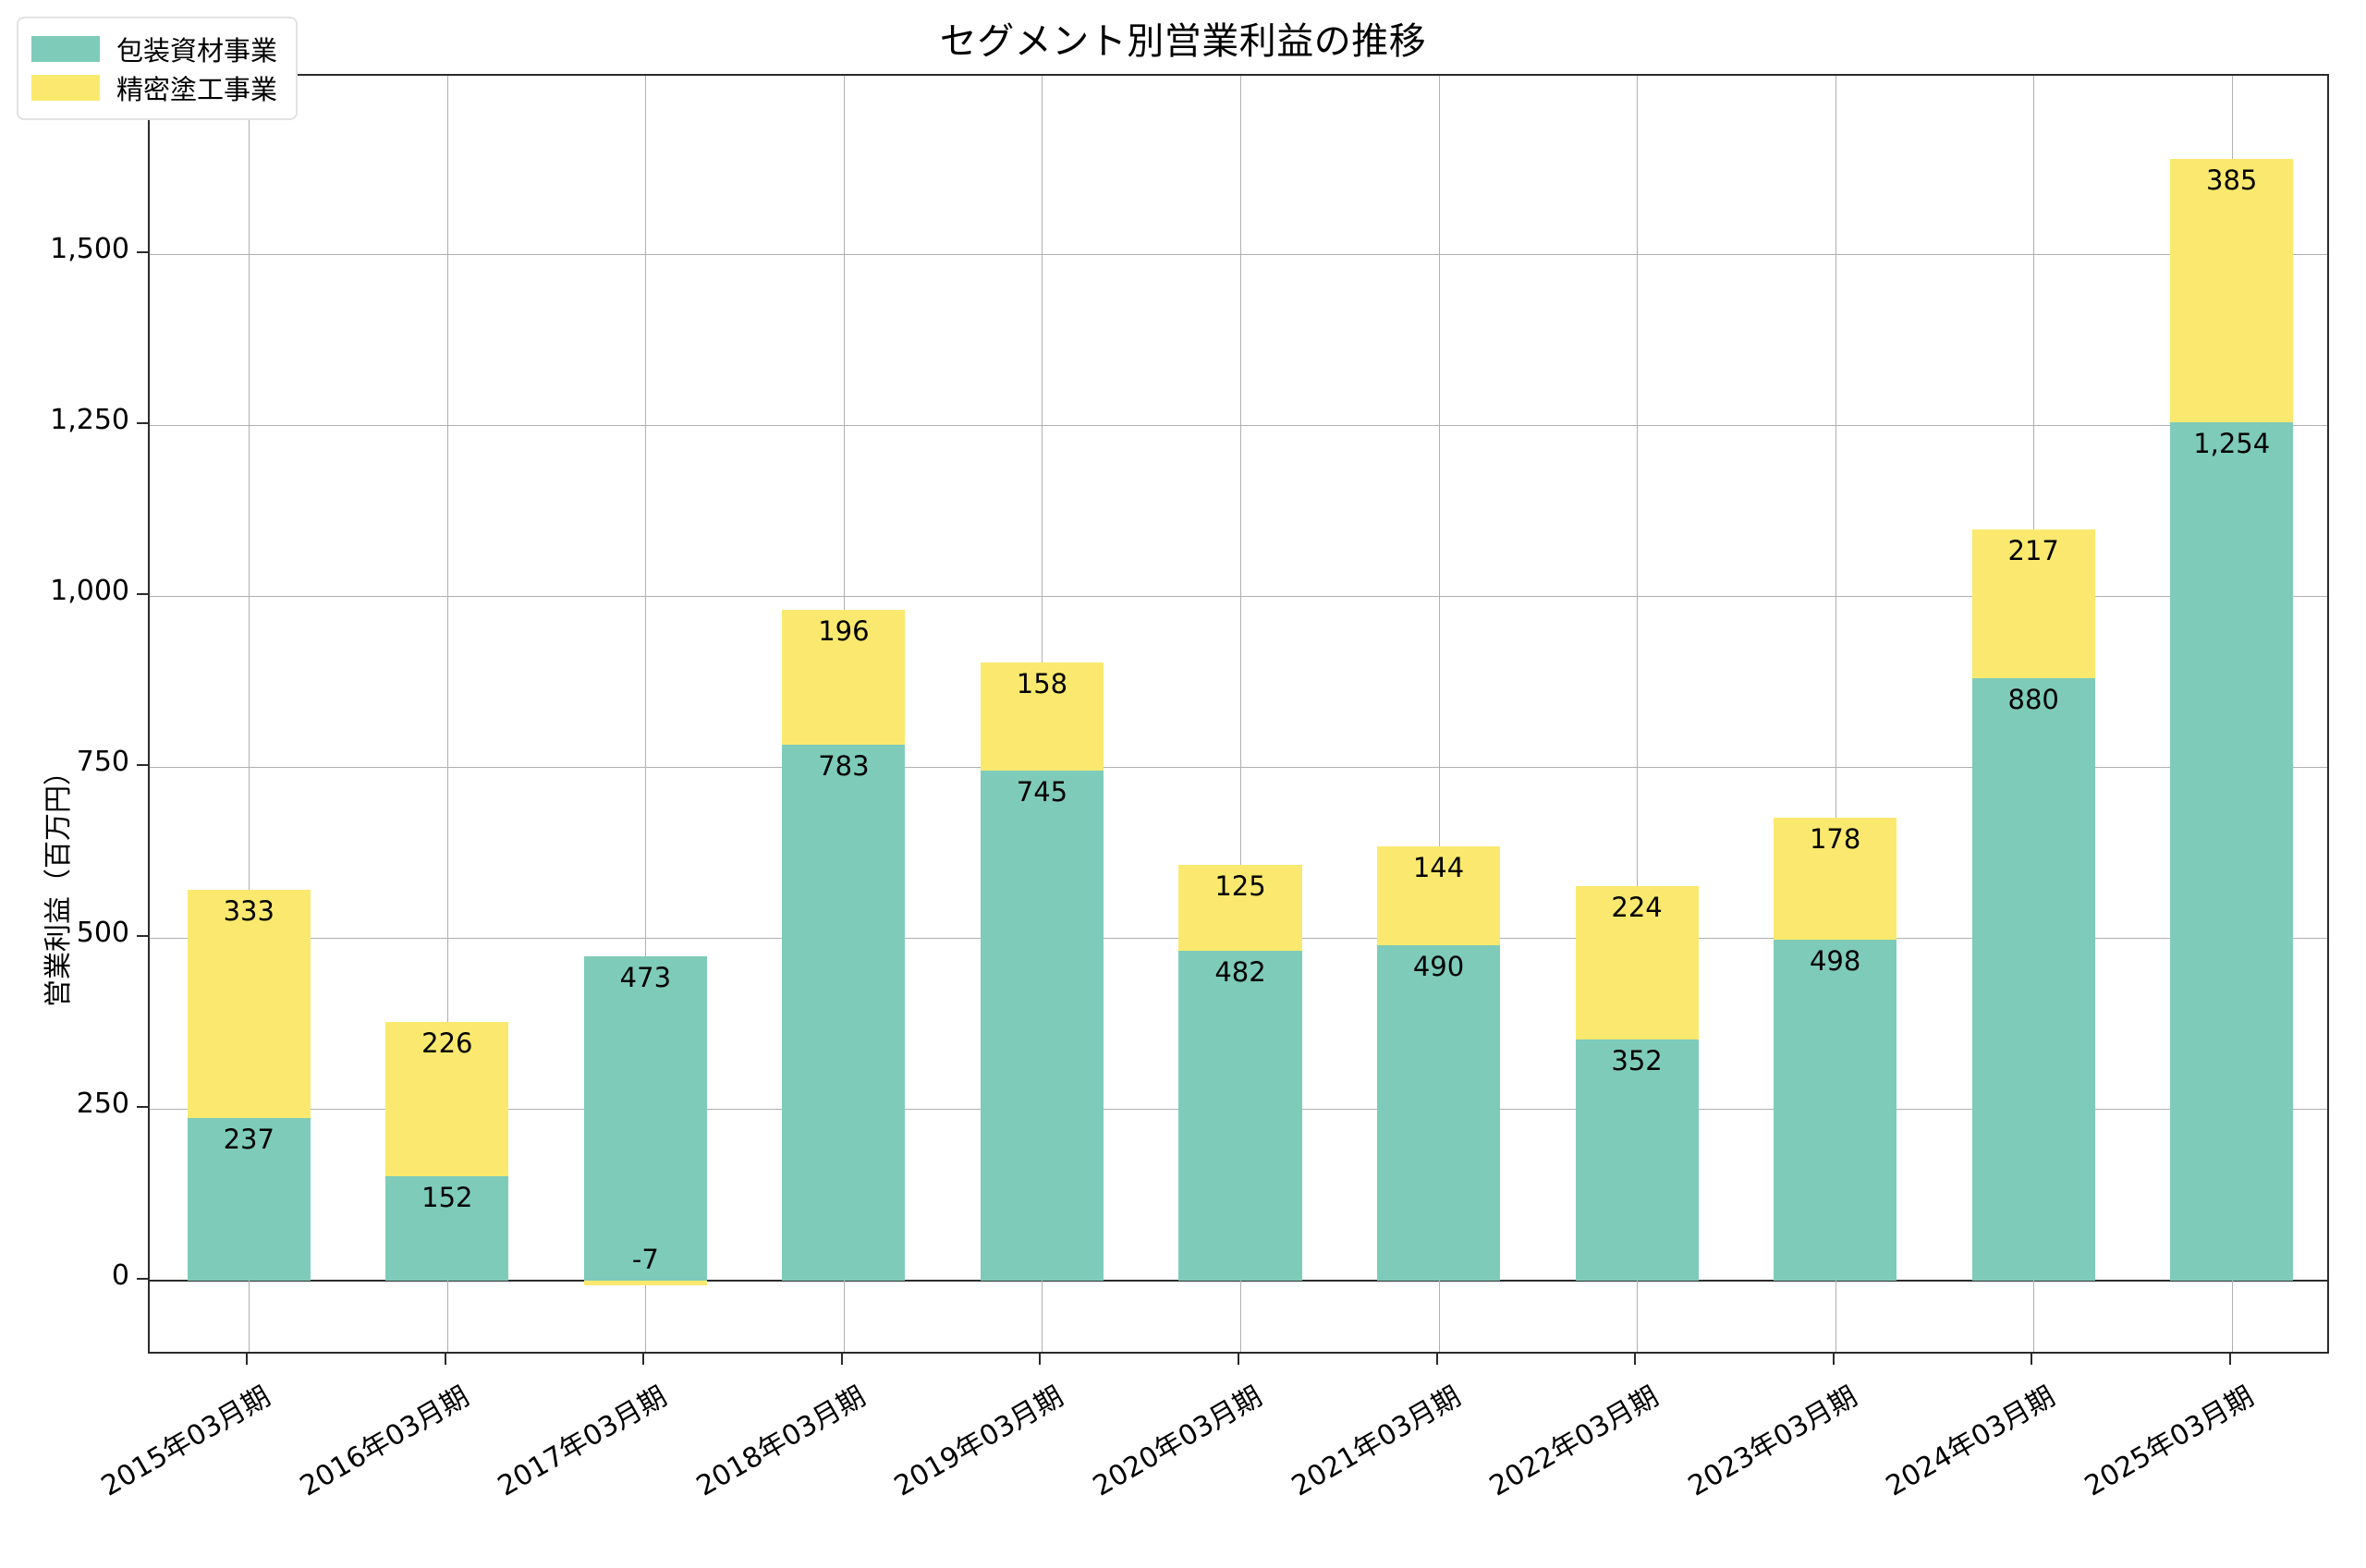 The width and height of the screenshot is (2366, 1568). Describe the element at coordinates (197, 51) in the screenshot. I see `legend-label: 包装資材事業` at that location.